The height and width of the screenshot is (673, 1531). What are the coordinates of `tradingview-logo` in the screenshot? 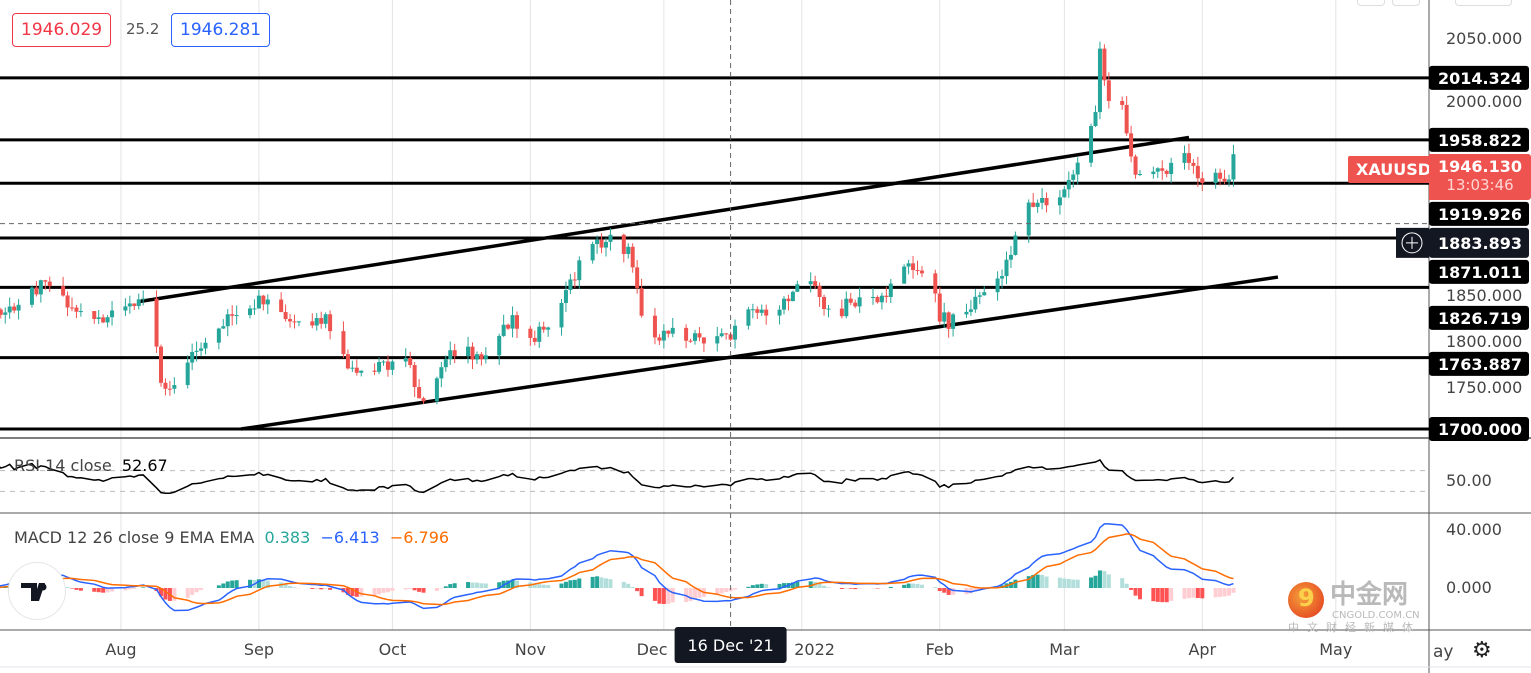 It's located at (37, 591).